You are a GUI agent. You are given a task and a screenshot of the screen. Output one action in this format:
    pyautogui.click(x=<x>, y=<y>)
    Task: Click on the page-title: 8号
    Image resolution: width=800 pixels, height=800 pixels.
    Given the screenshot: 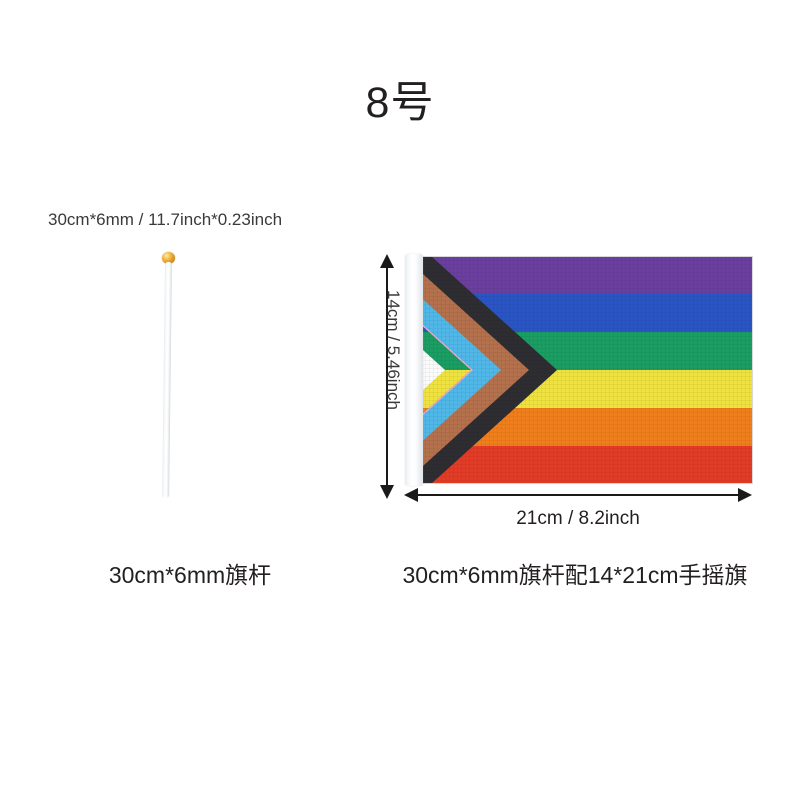 What is the action you would take?
    pyautogui.click(x=400, y=103)
    